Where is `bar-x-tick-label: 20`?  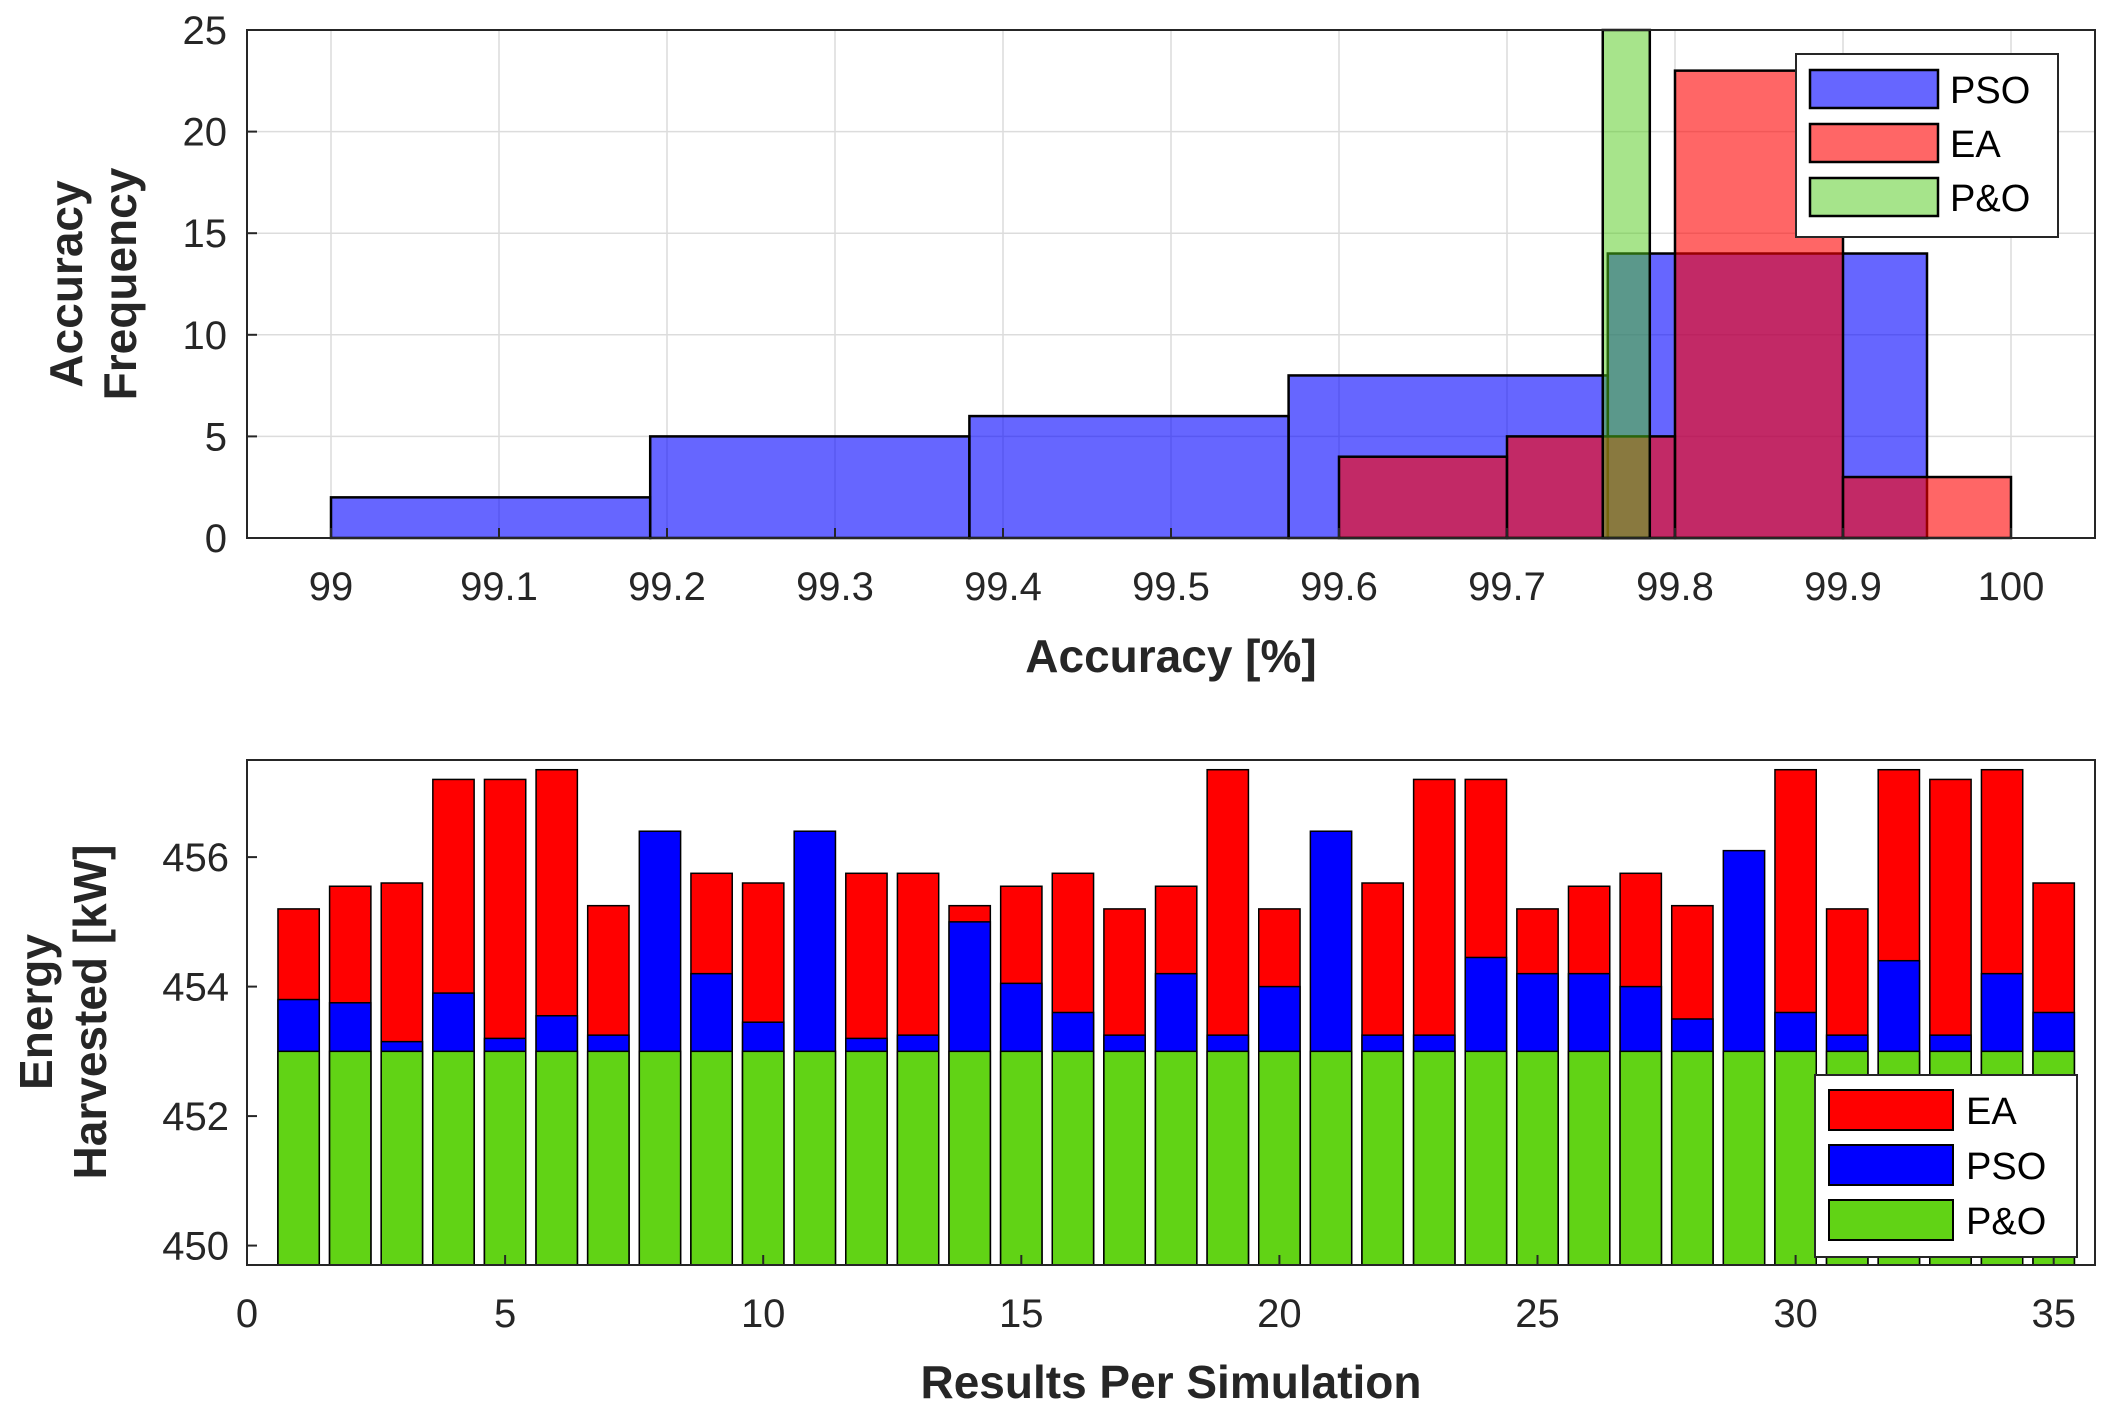
bar-x-tick-label: 20 is located at coordinates (1279, 1314).